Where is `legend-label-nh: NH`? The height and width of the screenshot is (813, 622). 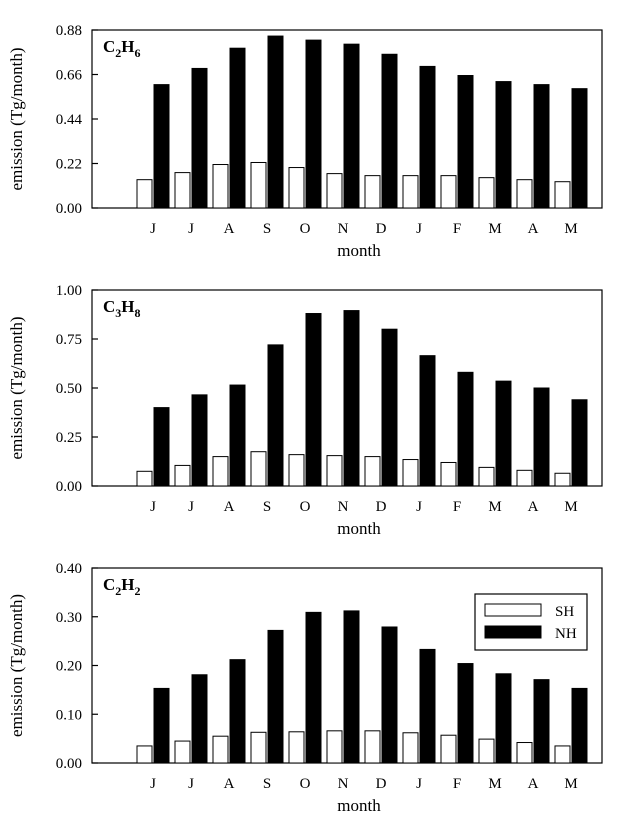
legend-label-nh: NH is located at coordinates (566, 634).